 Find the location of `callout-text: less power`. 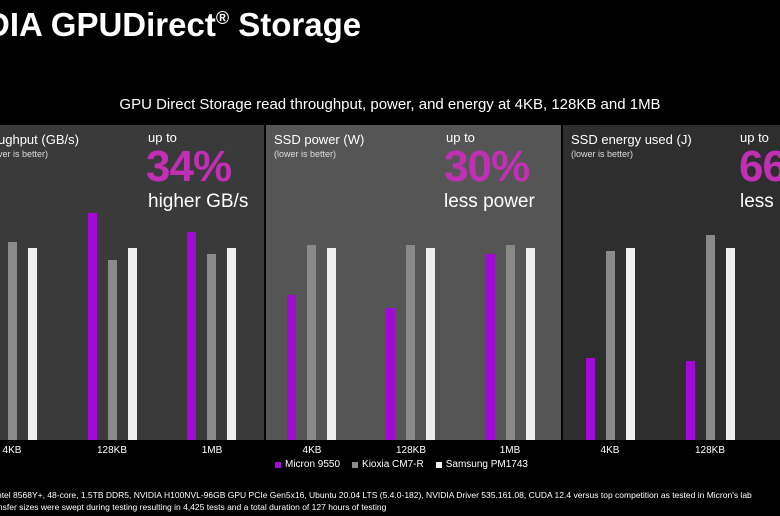

callout-text: less power is located at coordinates (489, 201).